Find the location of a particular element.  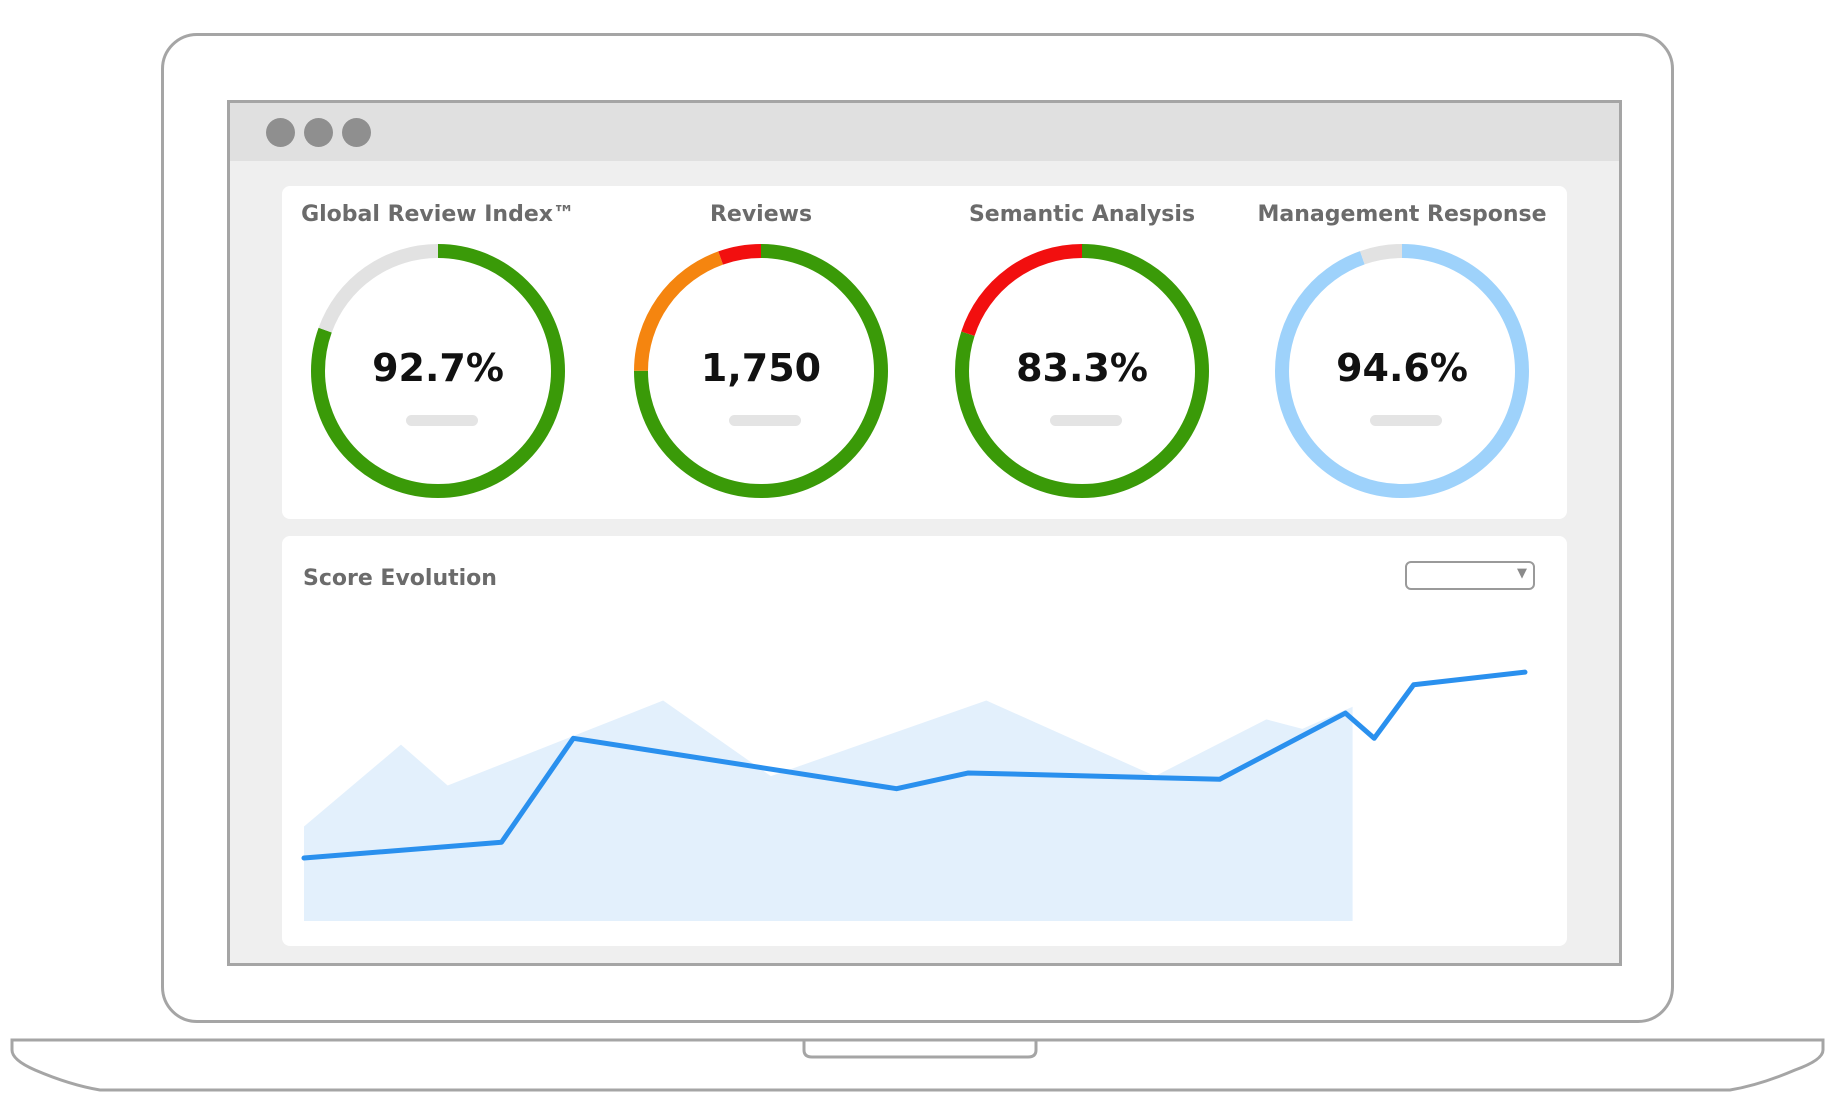

laptop-base is located at coordinates (917, 1065).